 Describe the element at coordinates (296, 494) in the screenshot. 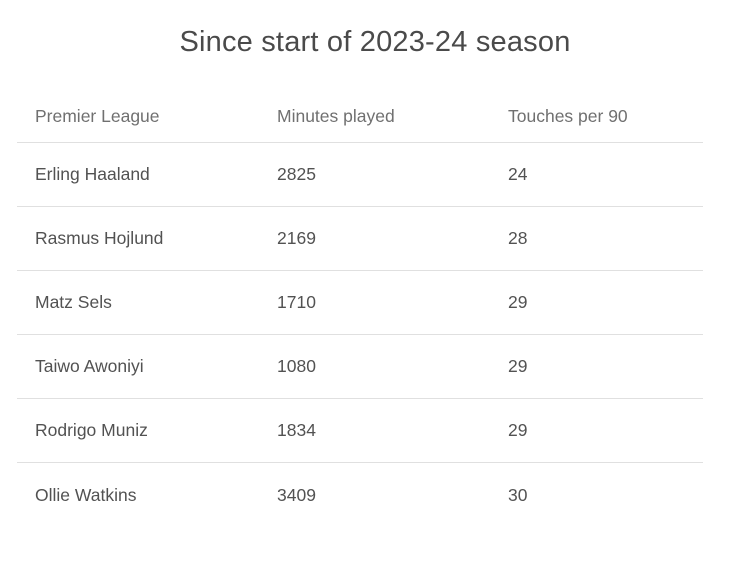

I see `minutes-played-cell: 3409` at that location.